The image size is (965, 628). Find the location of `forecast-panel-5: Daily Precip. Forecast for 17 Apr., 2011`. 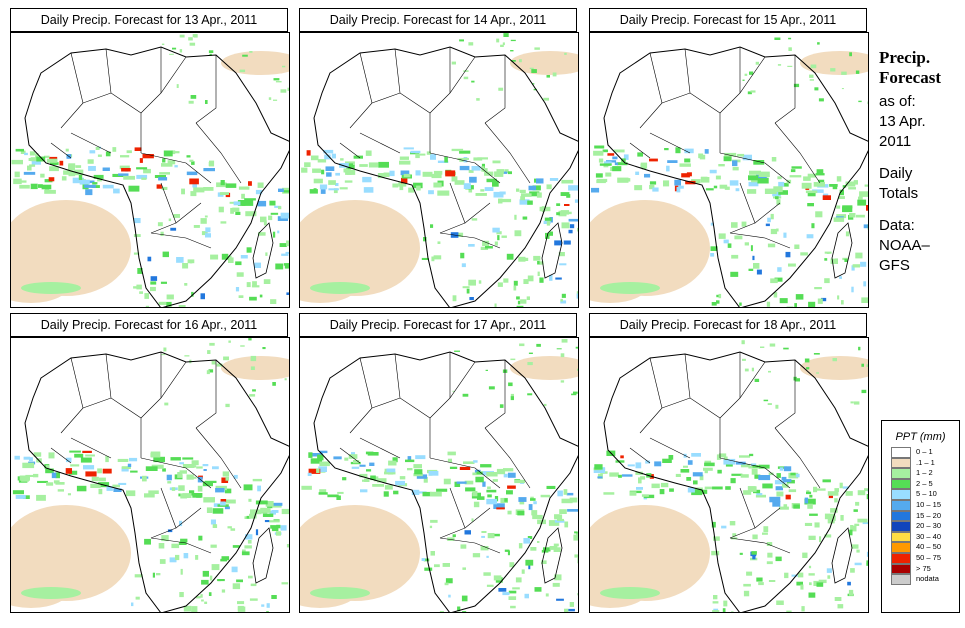

forecast-panel-5: Daily Precip. Forecast for 17 Apr., 2011 is located at coordinates (439, 463).